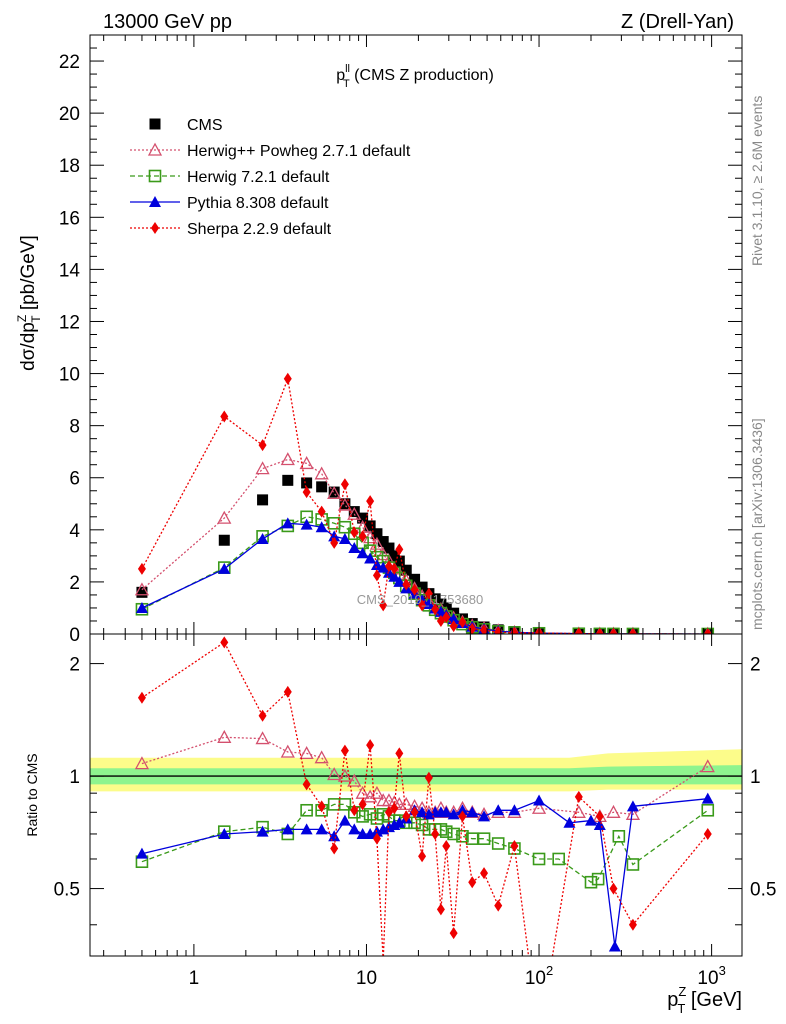 Image resolution: width=786 pixels, height=1024 pixels. What do you see at coordinates (677, 22) in the screenshot?
I see `header-analysis: Z (Drell-Yan)` at bounding box center [677, 22].